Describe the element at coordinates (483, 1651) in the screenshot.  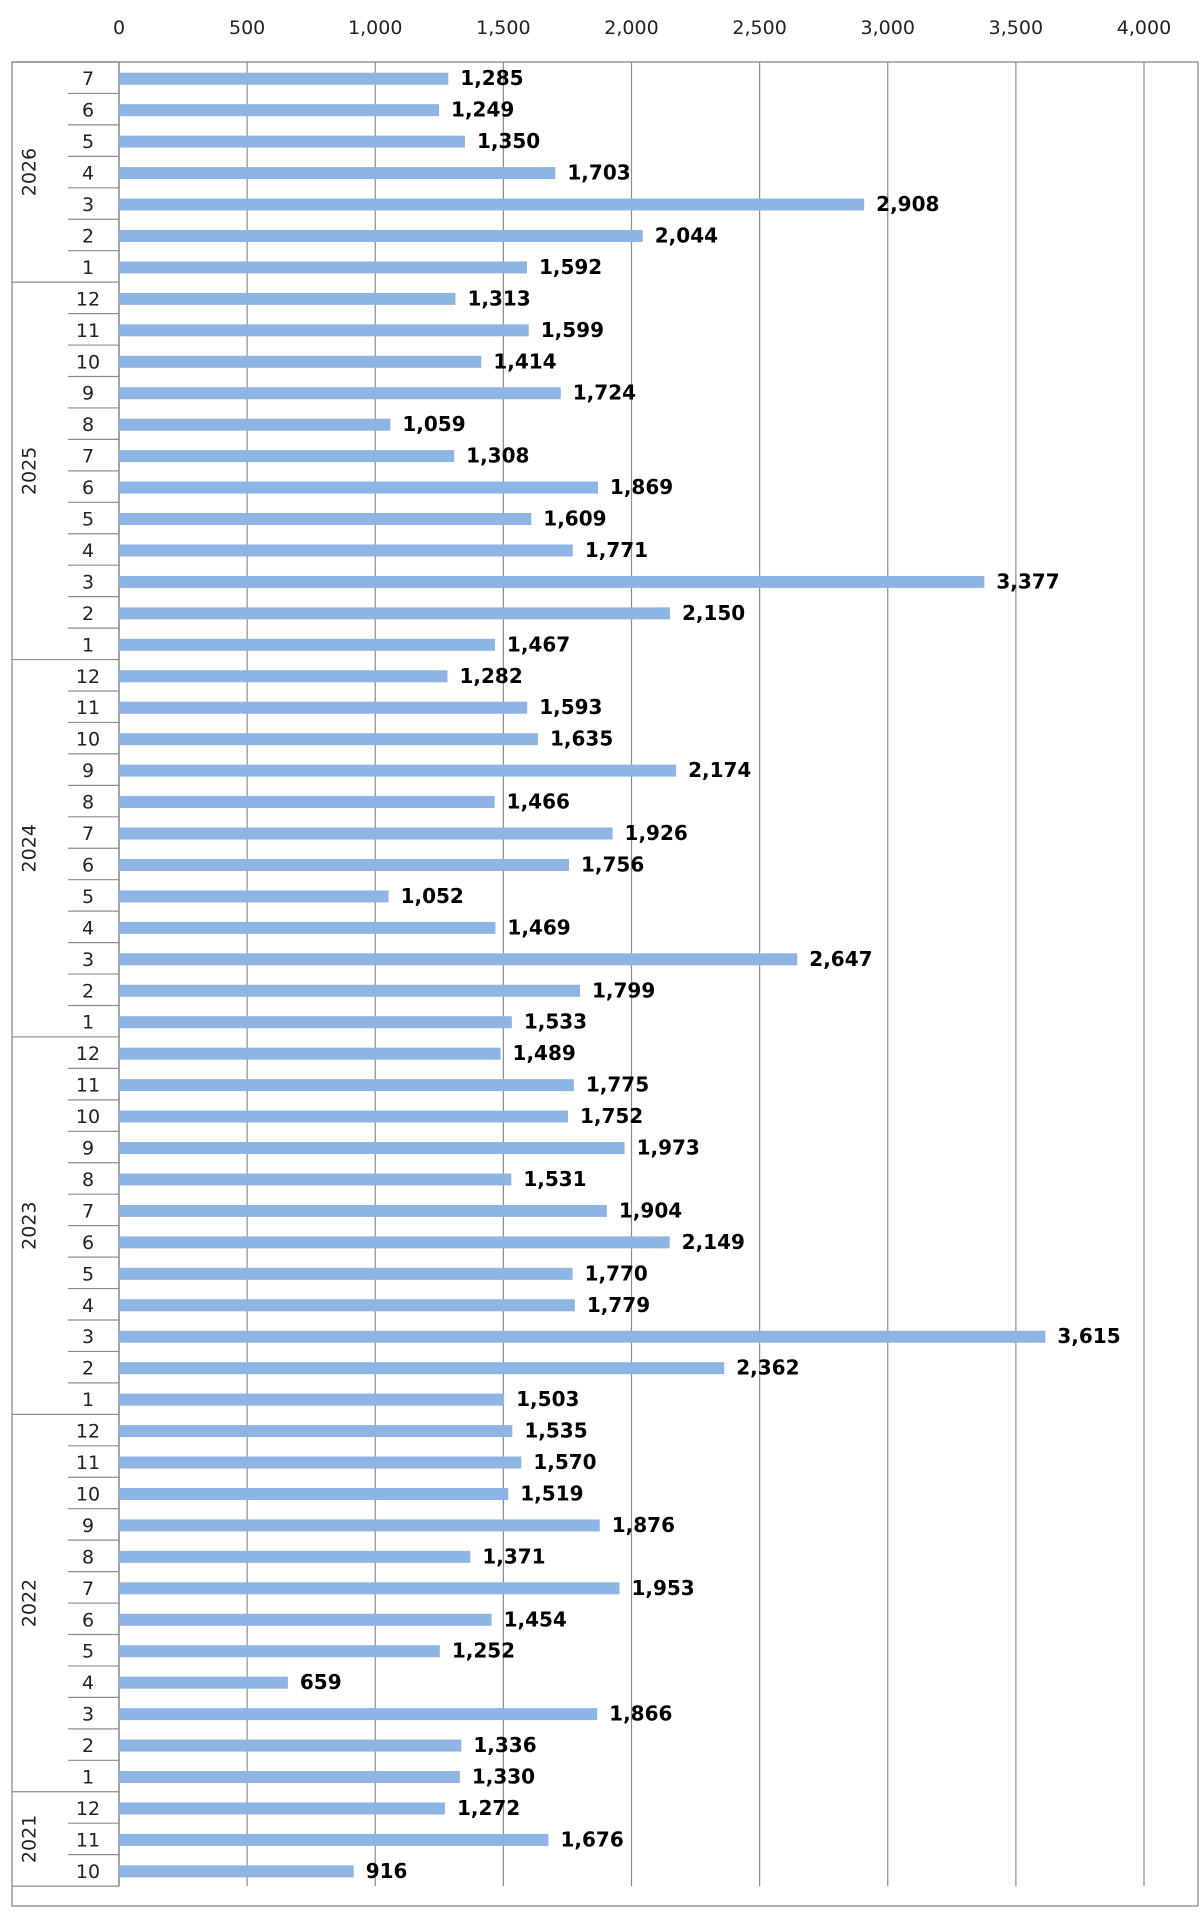
I see `data-label: 1,252` at that location.